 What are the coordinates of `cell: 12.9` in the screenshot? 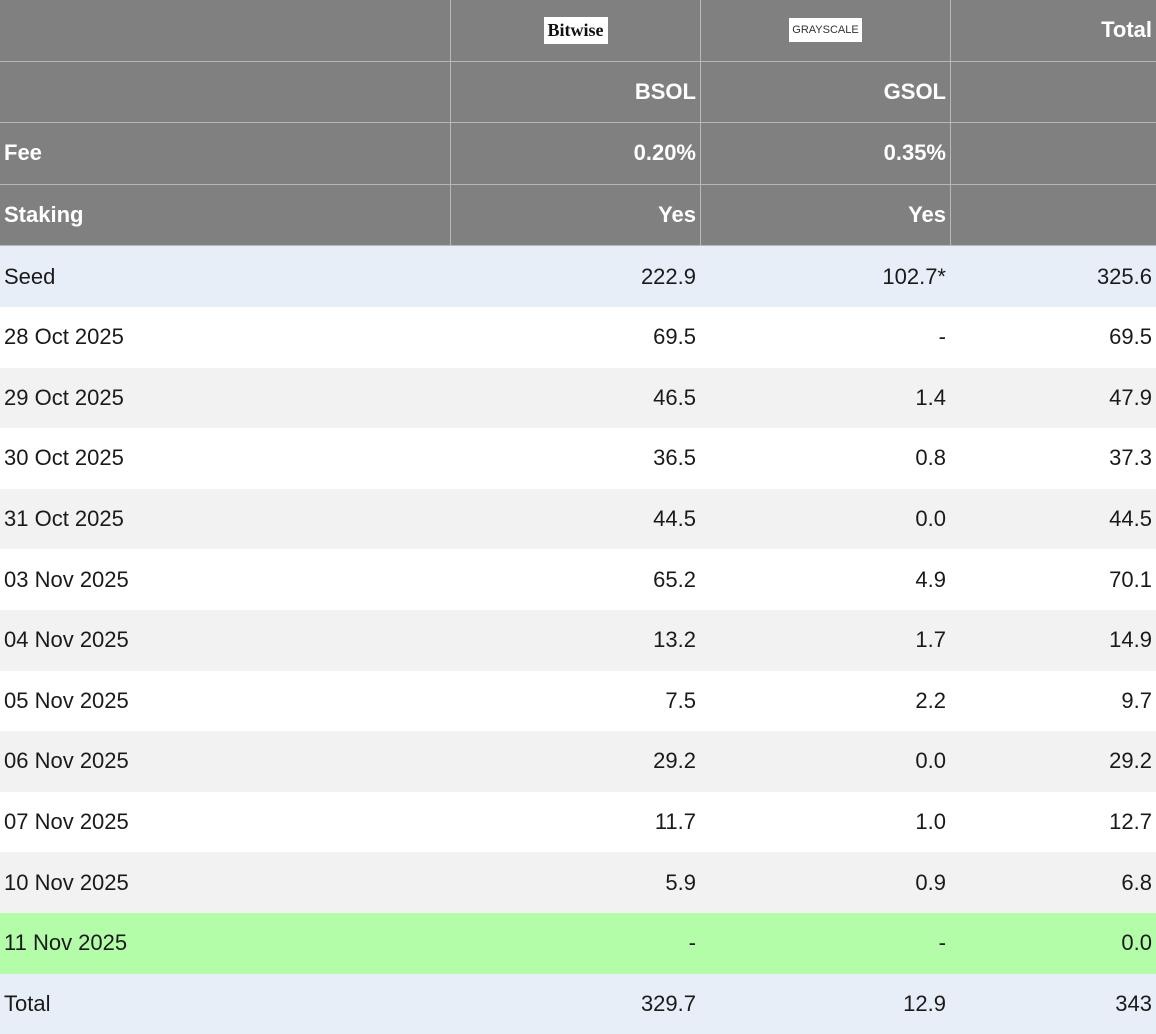 It's located at (924, 1003).